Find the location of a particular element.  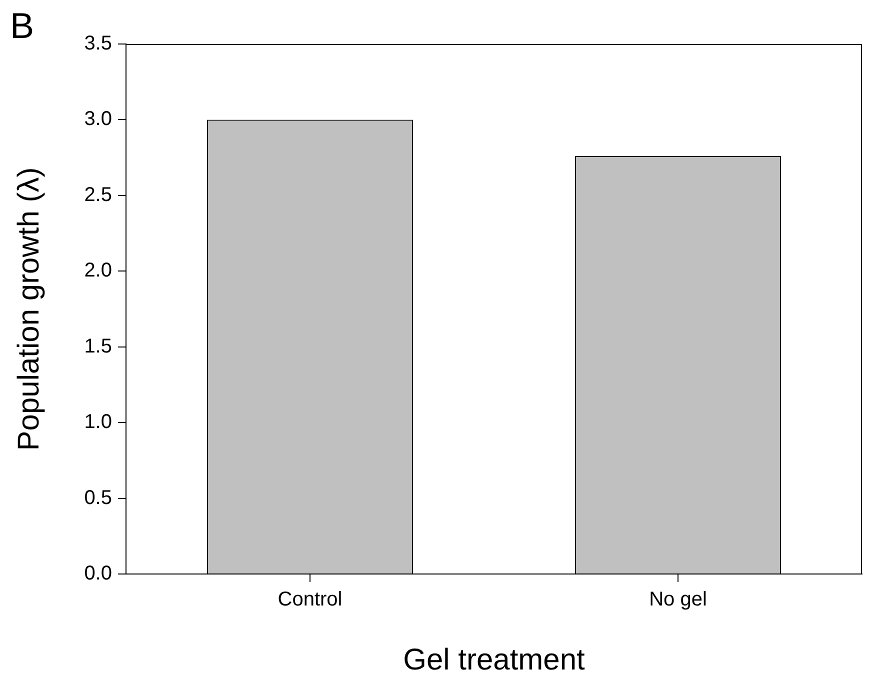

y-tick-label: 0.5 is located at coordinates (98, 497).